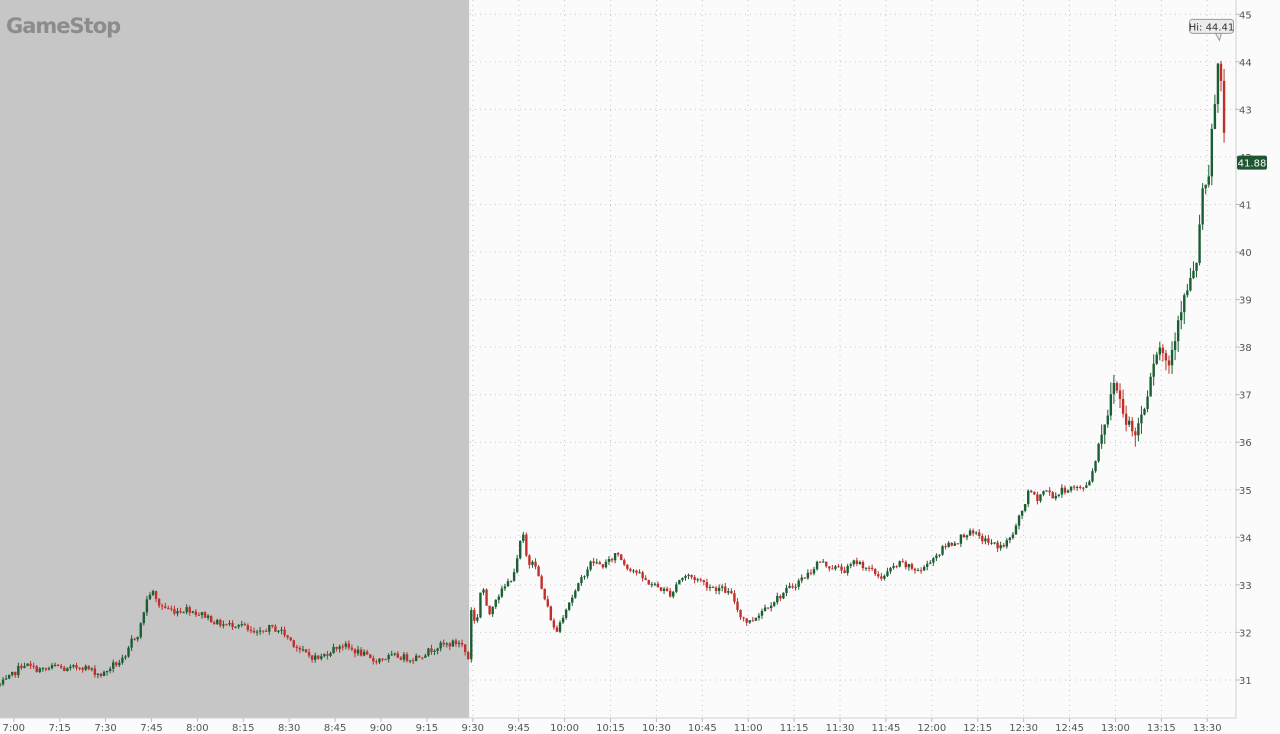 This screenshot has width=1280, height=734. What do you see at coordinates (197, 728) in the screenshot?
I see `x-tick-label: 8:00` at bounding box center [197, 728].